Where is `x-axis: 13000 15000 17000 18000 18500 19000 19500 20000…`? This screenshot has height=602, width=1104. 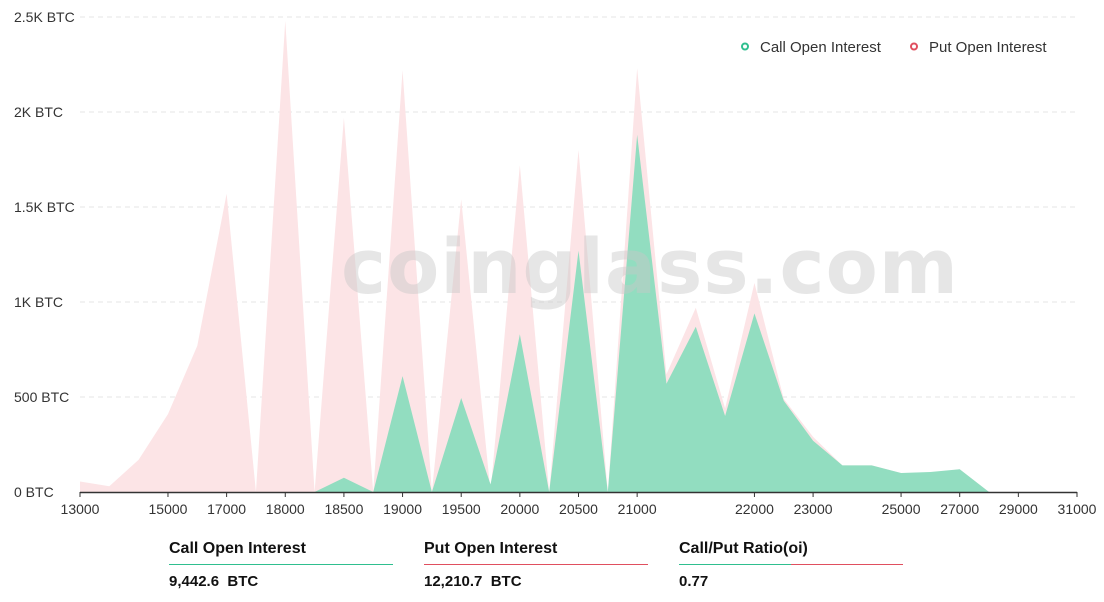
x-axis: 13000 15000 17000 18000 18500 19000 19500 20000… is located at coordinates (579, 504).